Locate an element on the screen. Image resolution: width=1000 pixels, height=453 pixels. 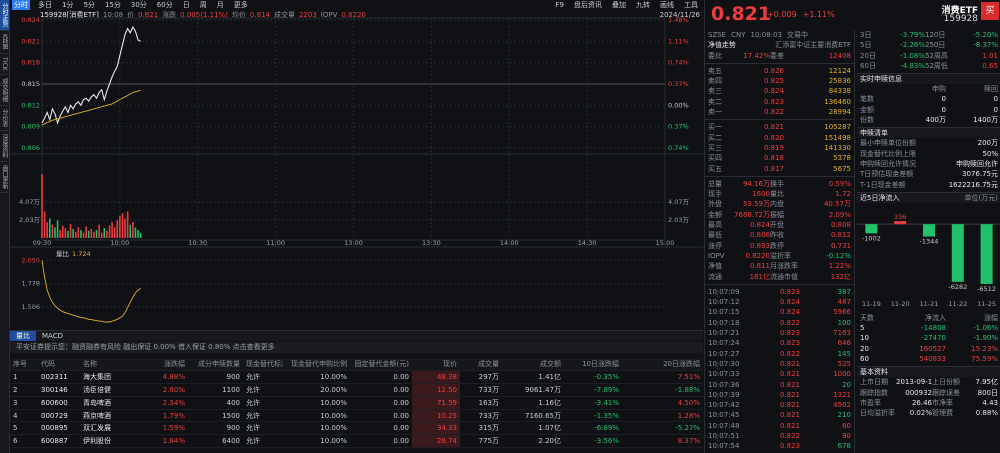
cell: 48.38 is located at coordinates (436, 377).